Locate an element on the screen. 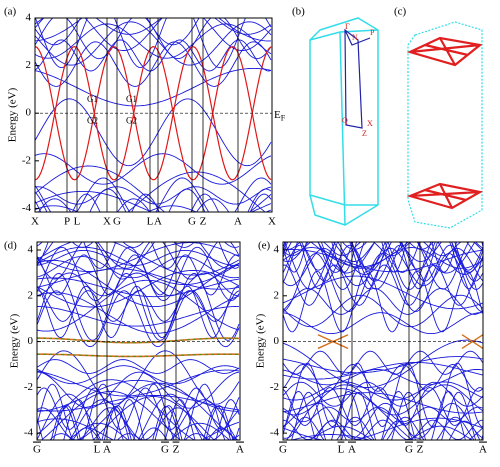 The image size is (500, 467). fermi-subscript: F is located at coordinates (283, 117).